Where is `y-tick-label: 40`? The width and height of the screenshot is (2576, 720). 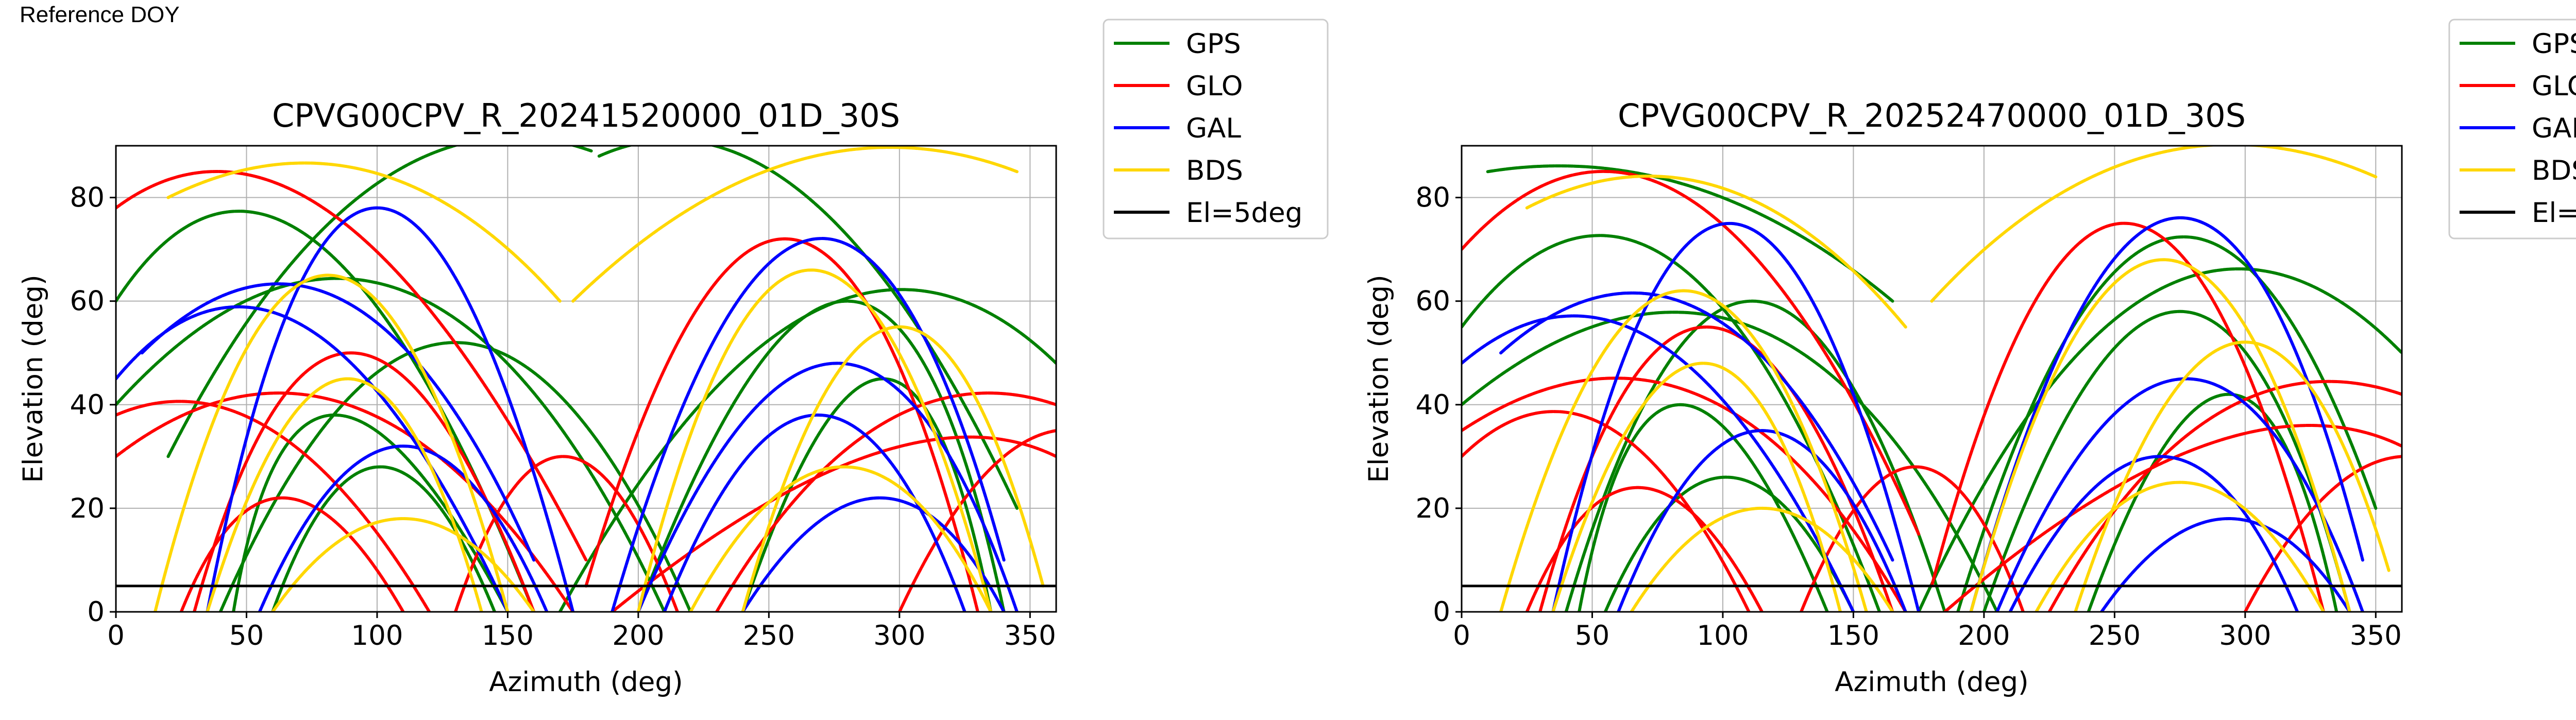
y-tick-label: 40 is located at coordinates (1433, 405).